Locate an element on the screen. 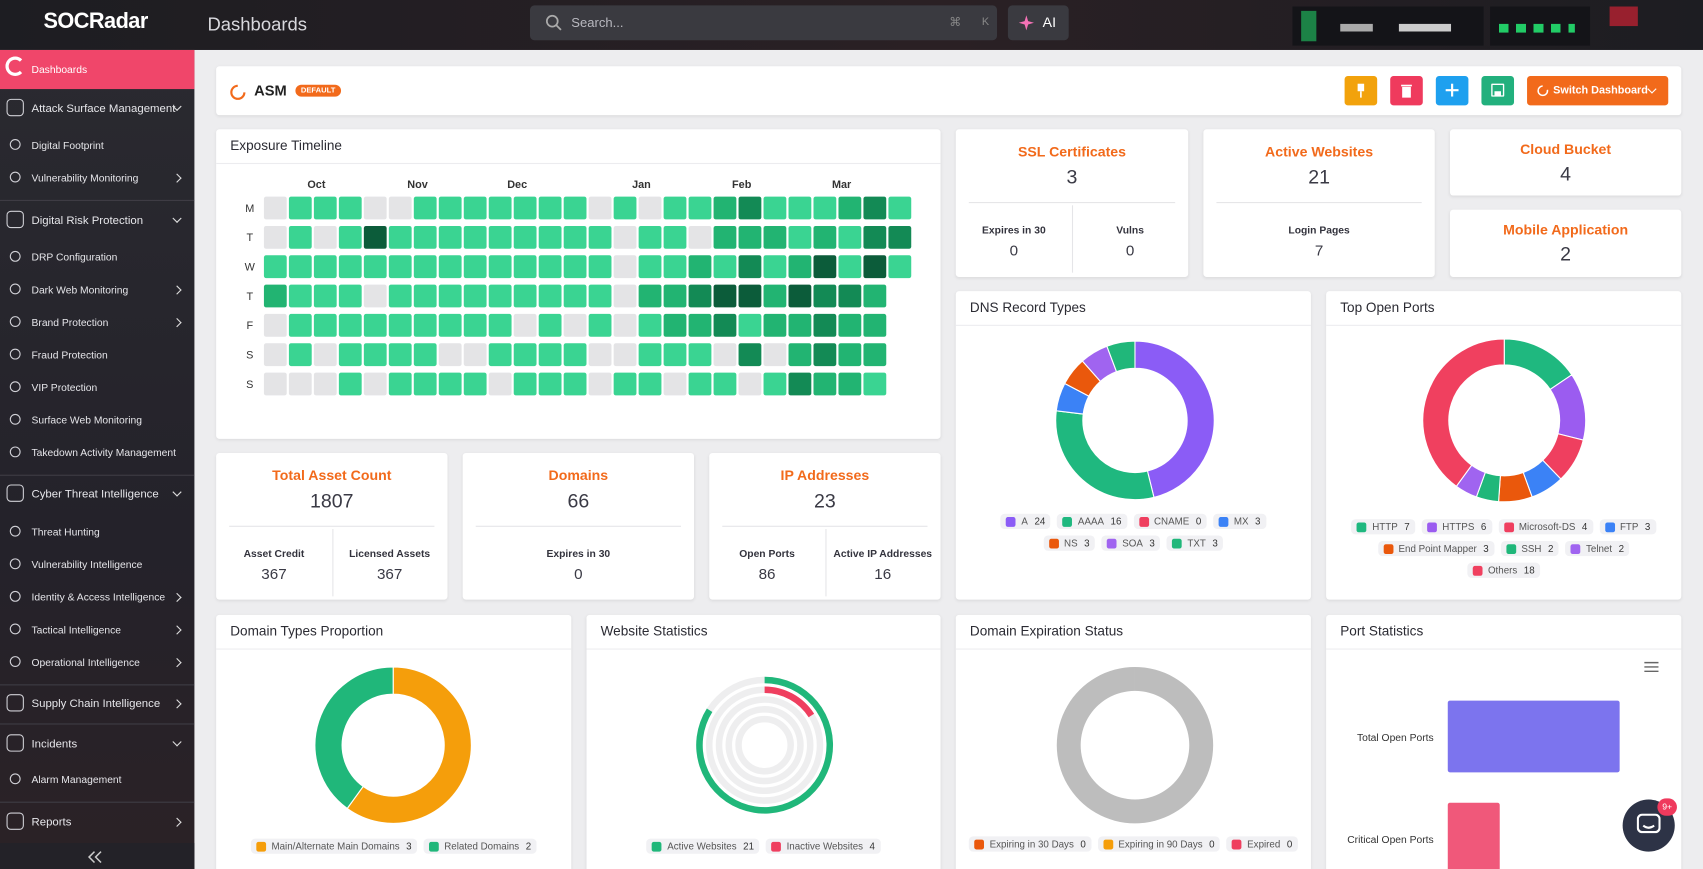 Image resolution: width=1703 pixels, height=869 pixels. sidebar-label: Incidents is located at coordinates (54, 744).